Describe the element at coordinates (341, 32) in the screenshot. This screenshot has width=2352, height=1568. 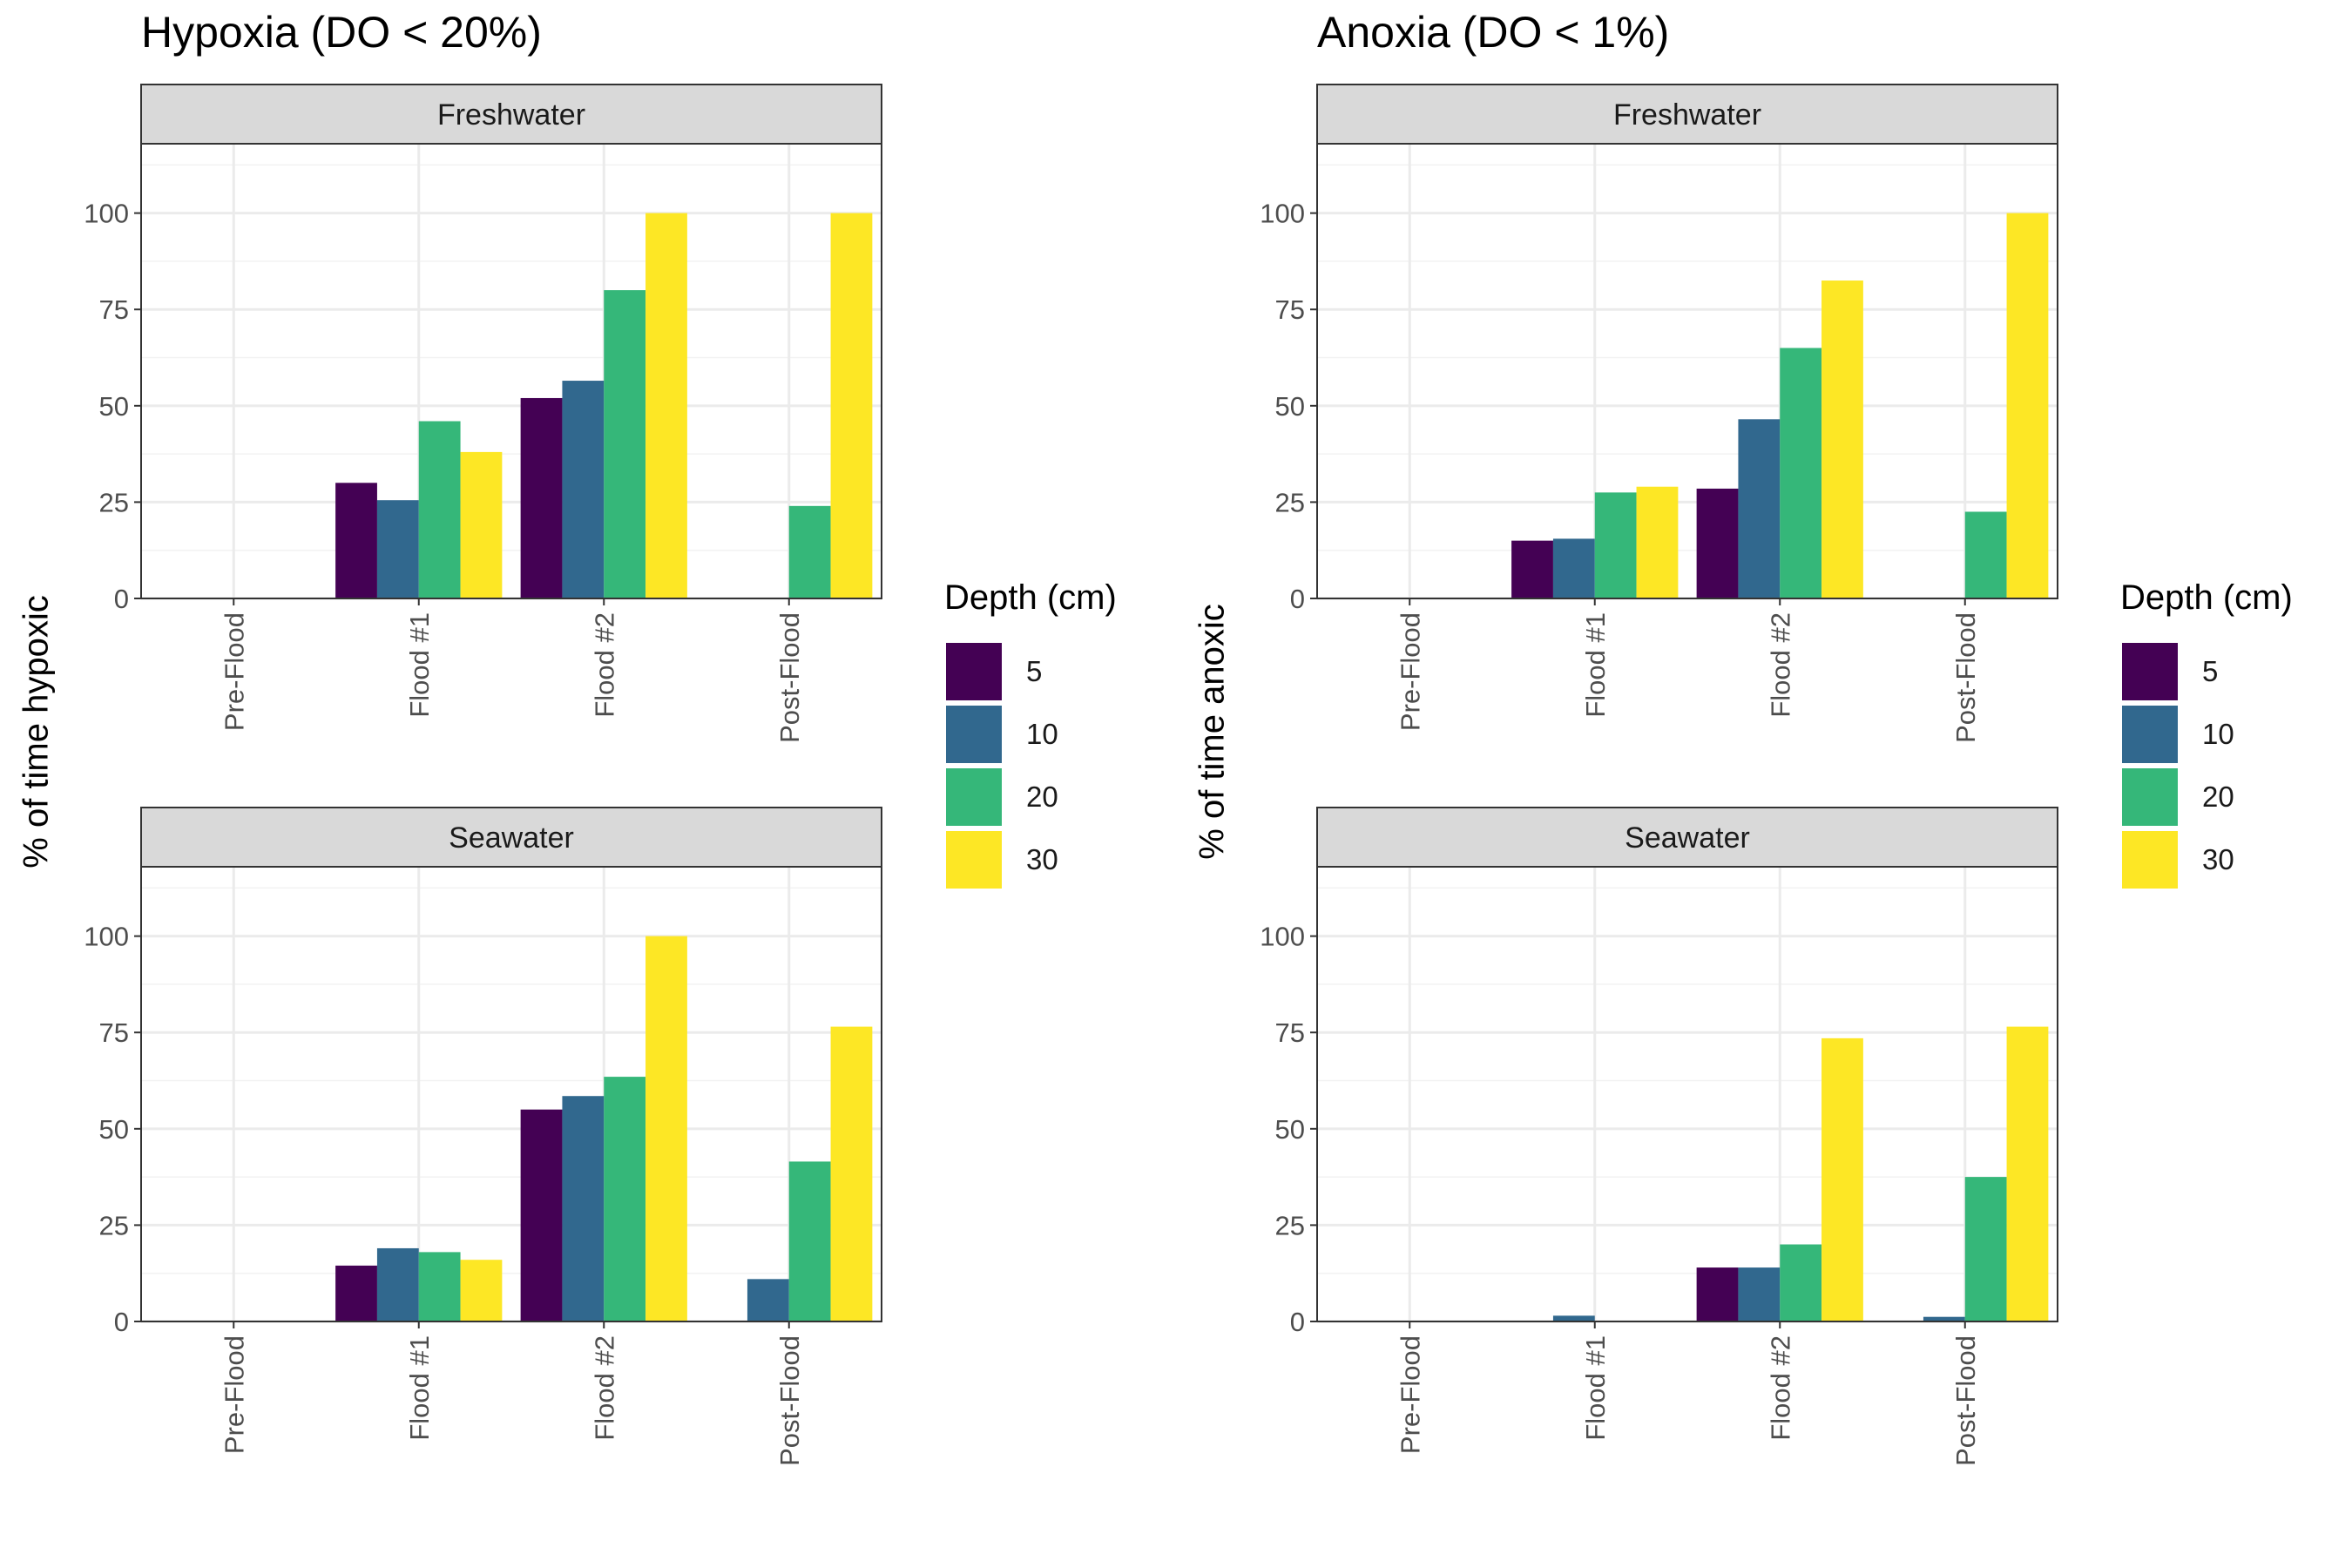
I see `hypoxia-title: Hypoxia (DO < 20%)` at that location.